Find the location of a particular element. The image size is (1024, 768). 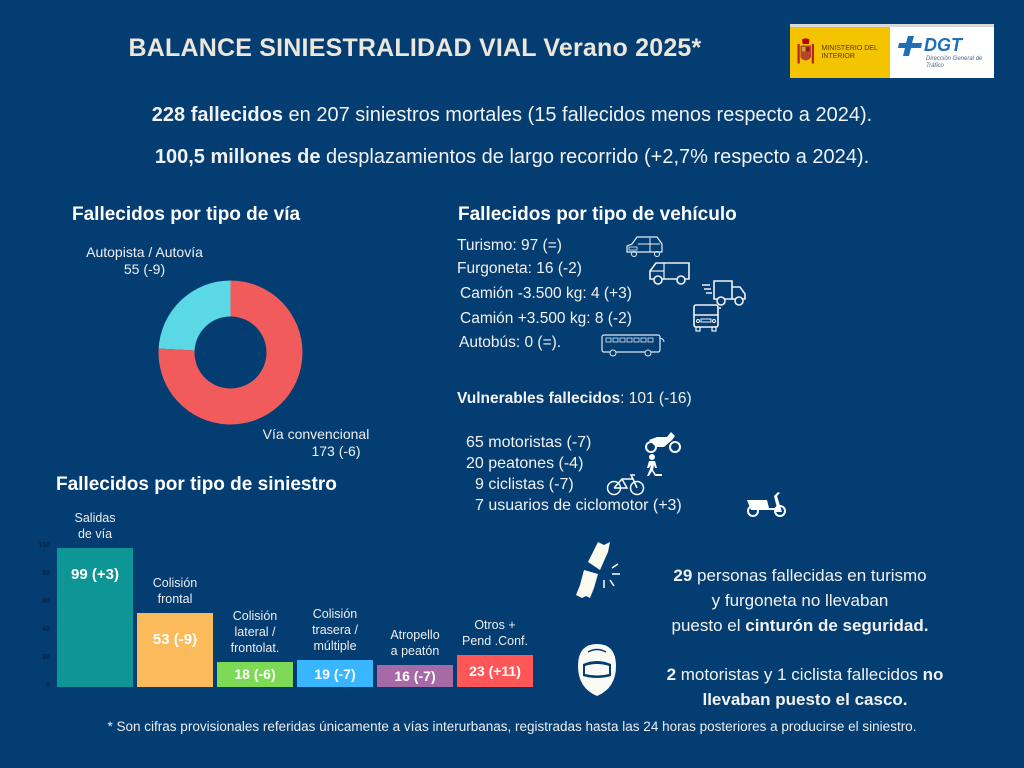

vehicle-row-autobus: Autobús: 0 (=). is located at coordinates (510, 342).